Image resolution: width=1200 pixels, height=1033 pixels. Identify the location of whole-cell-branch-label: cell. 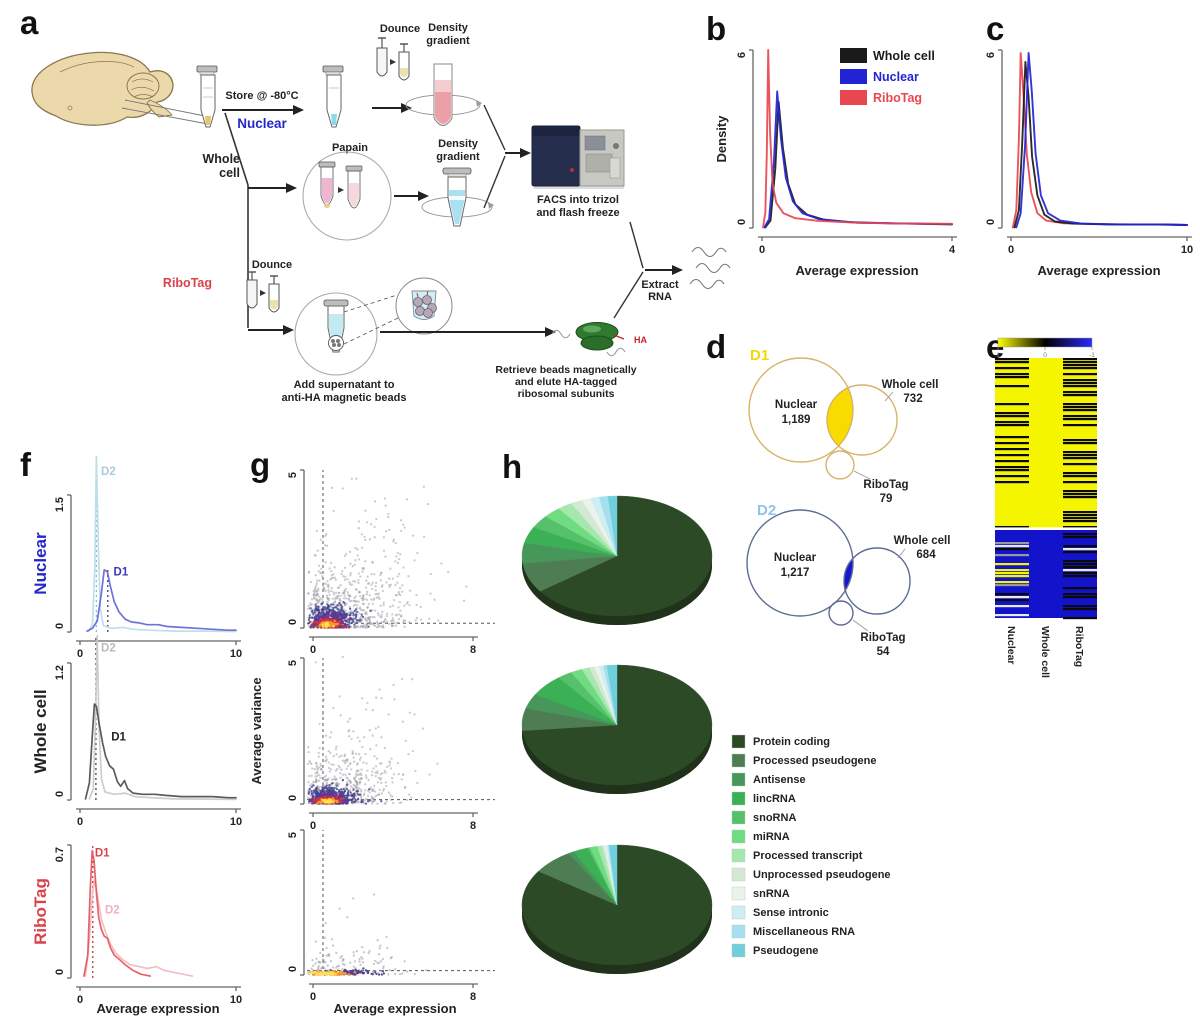
(229, 173).